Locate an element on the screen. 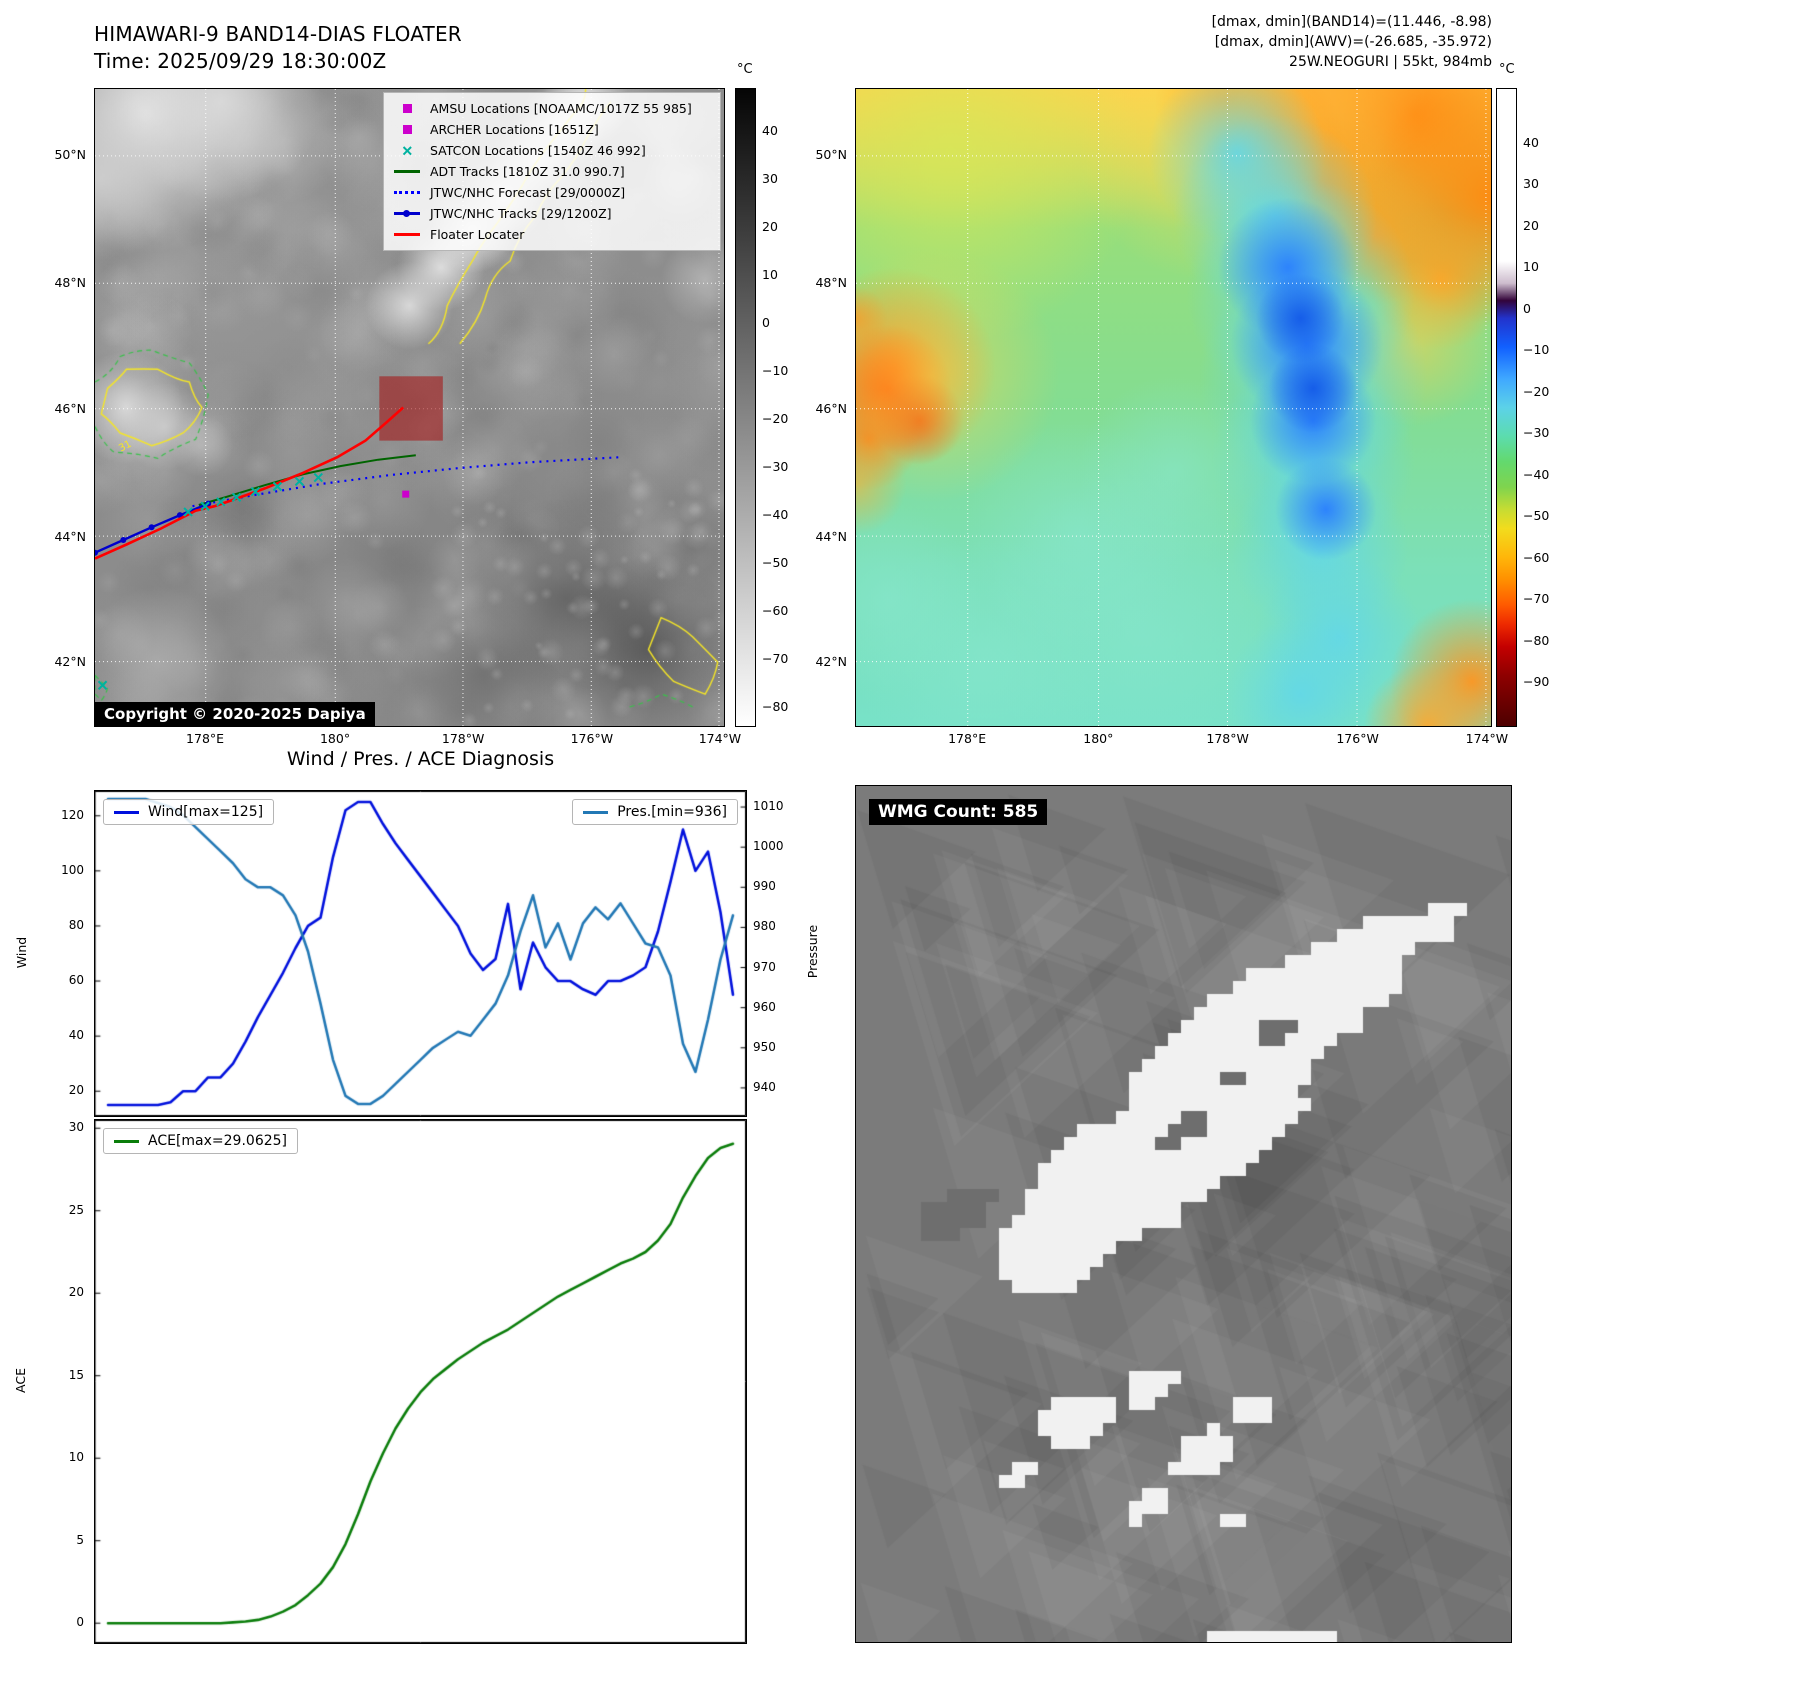 The height and width of the screenshot is (1690, 1797). legend-row: AMSU Locations [NOAAMC/1017Z 55 985] is located at coordinates (552, 108).